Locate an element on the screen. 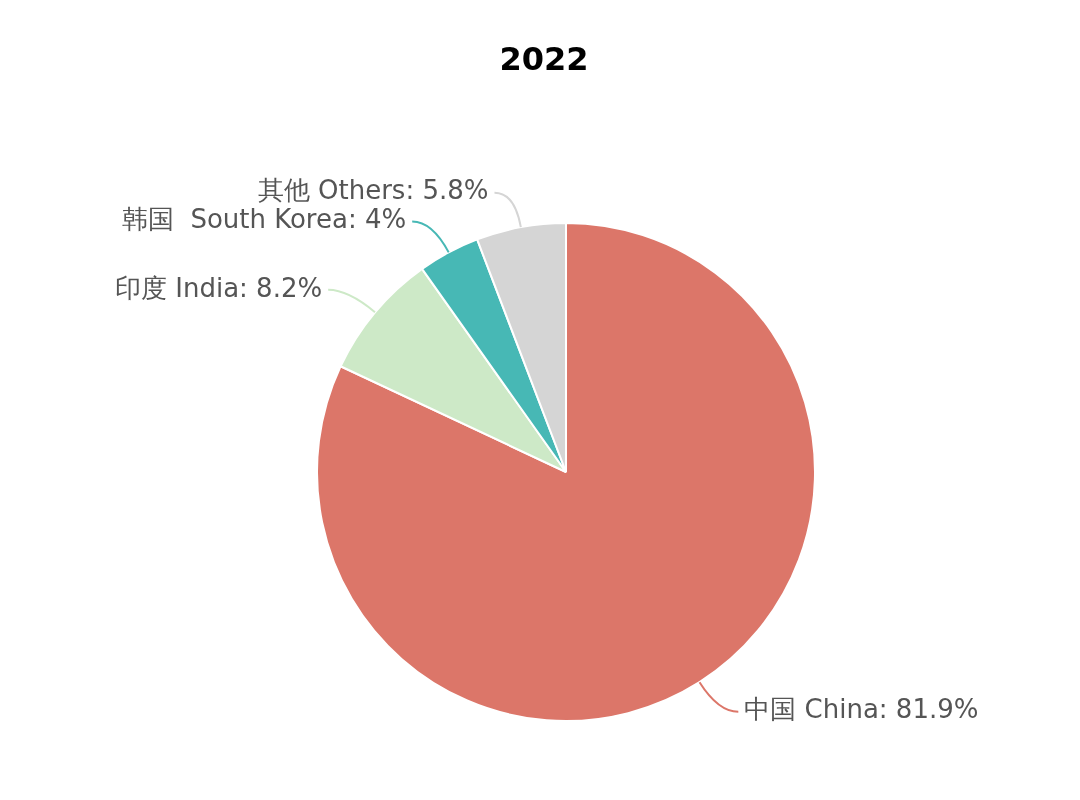 The width and height of the screenshot is (1080, 800). slice-label: 中国 China: 81.9% is located at coordinates (861, 709).